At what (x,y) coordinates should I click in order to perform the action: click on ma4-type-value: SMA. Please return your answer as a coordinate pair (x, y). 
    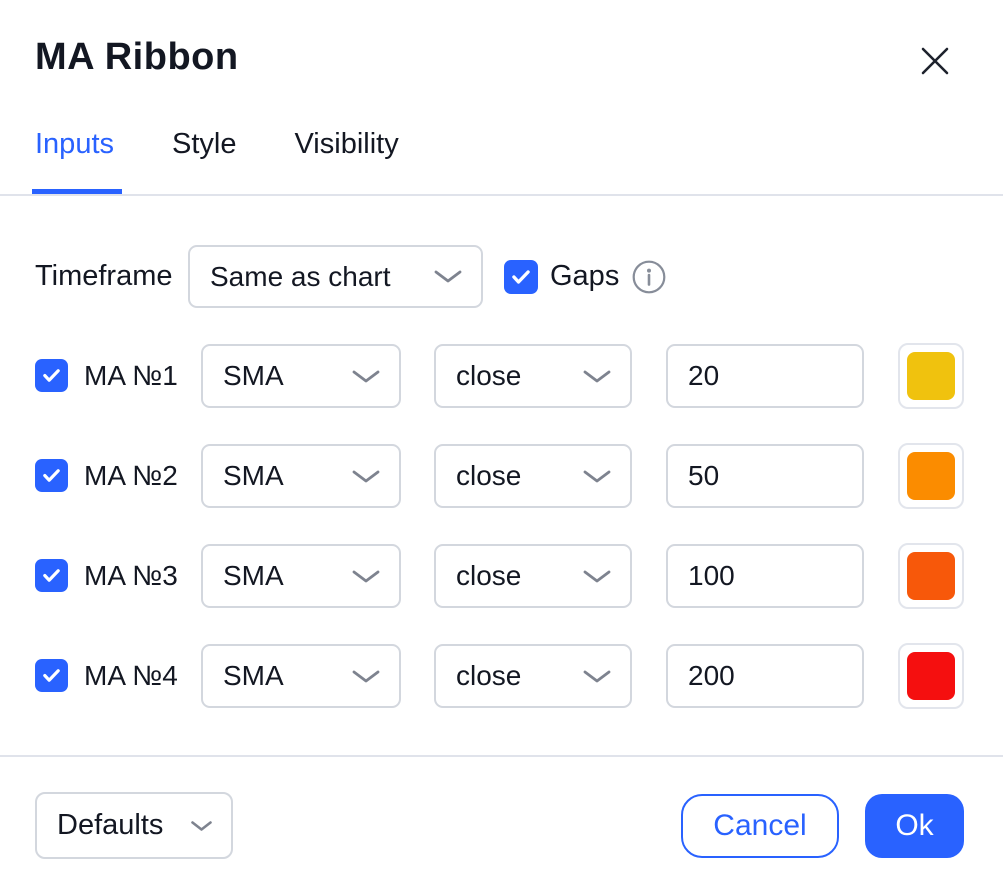
    Looking at the image, I should click on (253, 675).